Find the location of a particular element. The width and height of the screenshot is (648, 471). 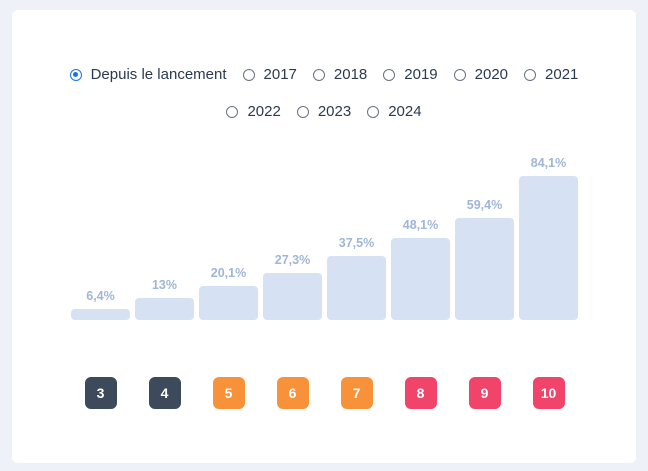

category-badge-10: 10 is located at coordinates (548, 393).